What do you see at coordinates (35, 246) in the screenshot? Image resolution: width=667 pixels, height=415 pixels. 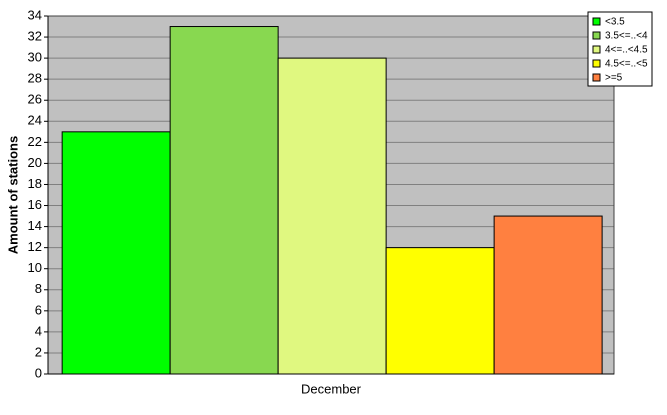 I see `y-tick-label: 12` at bounding box center [35, 246].